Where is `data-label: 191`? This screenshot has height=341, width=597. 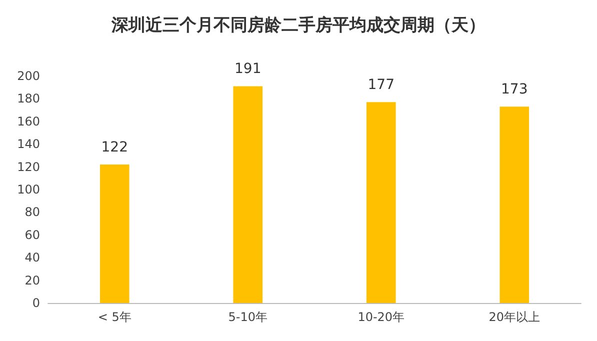
data-label: 191 is located at coordinates (248, 69).